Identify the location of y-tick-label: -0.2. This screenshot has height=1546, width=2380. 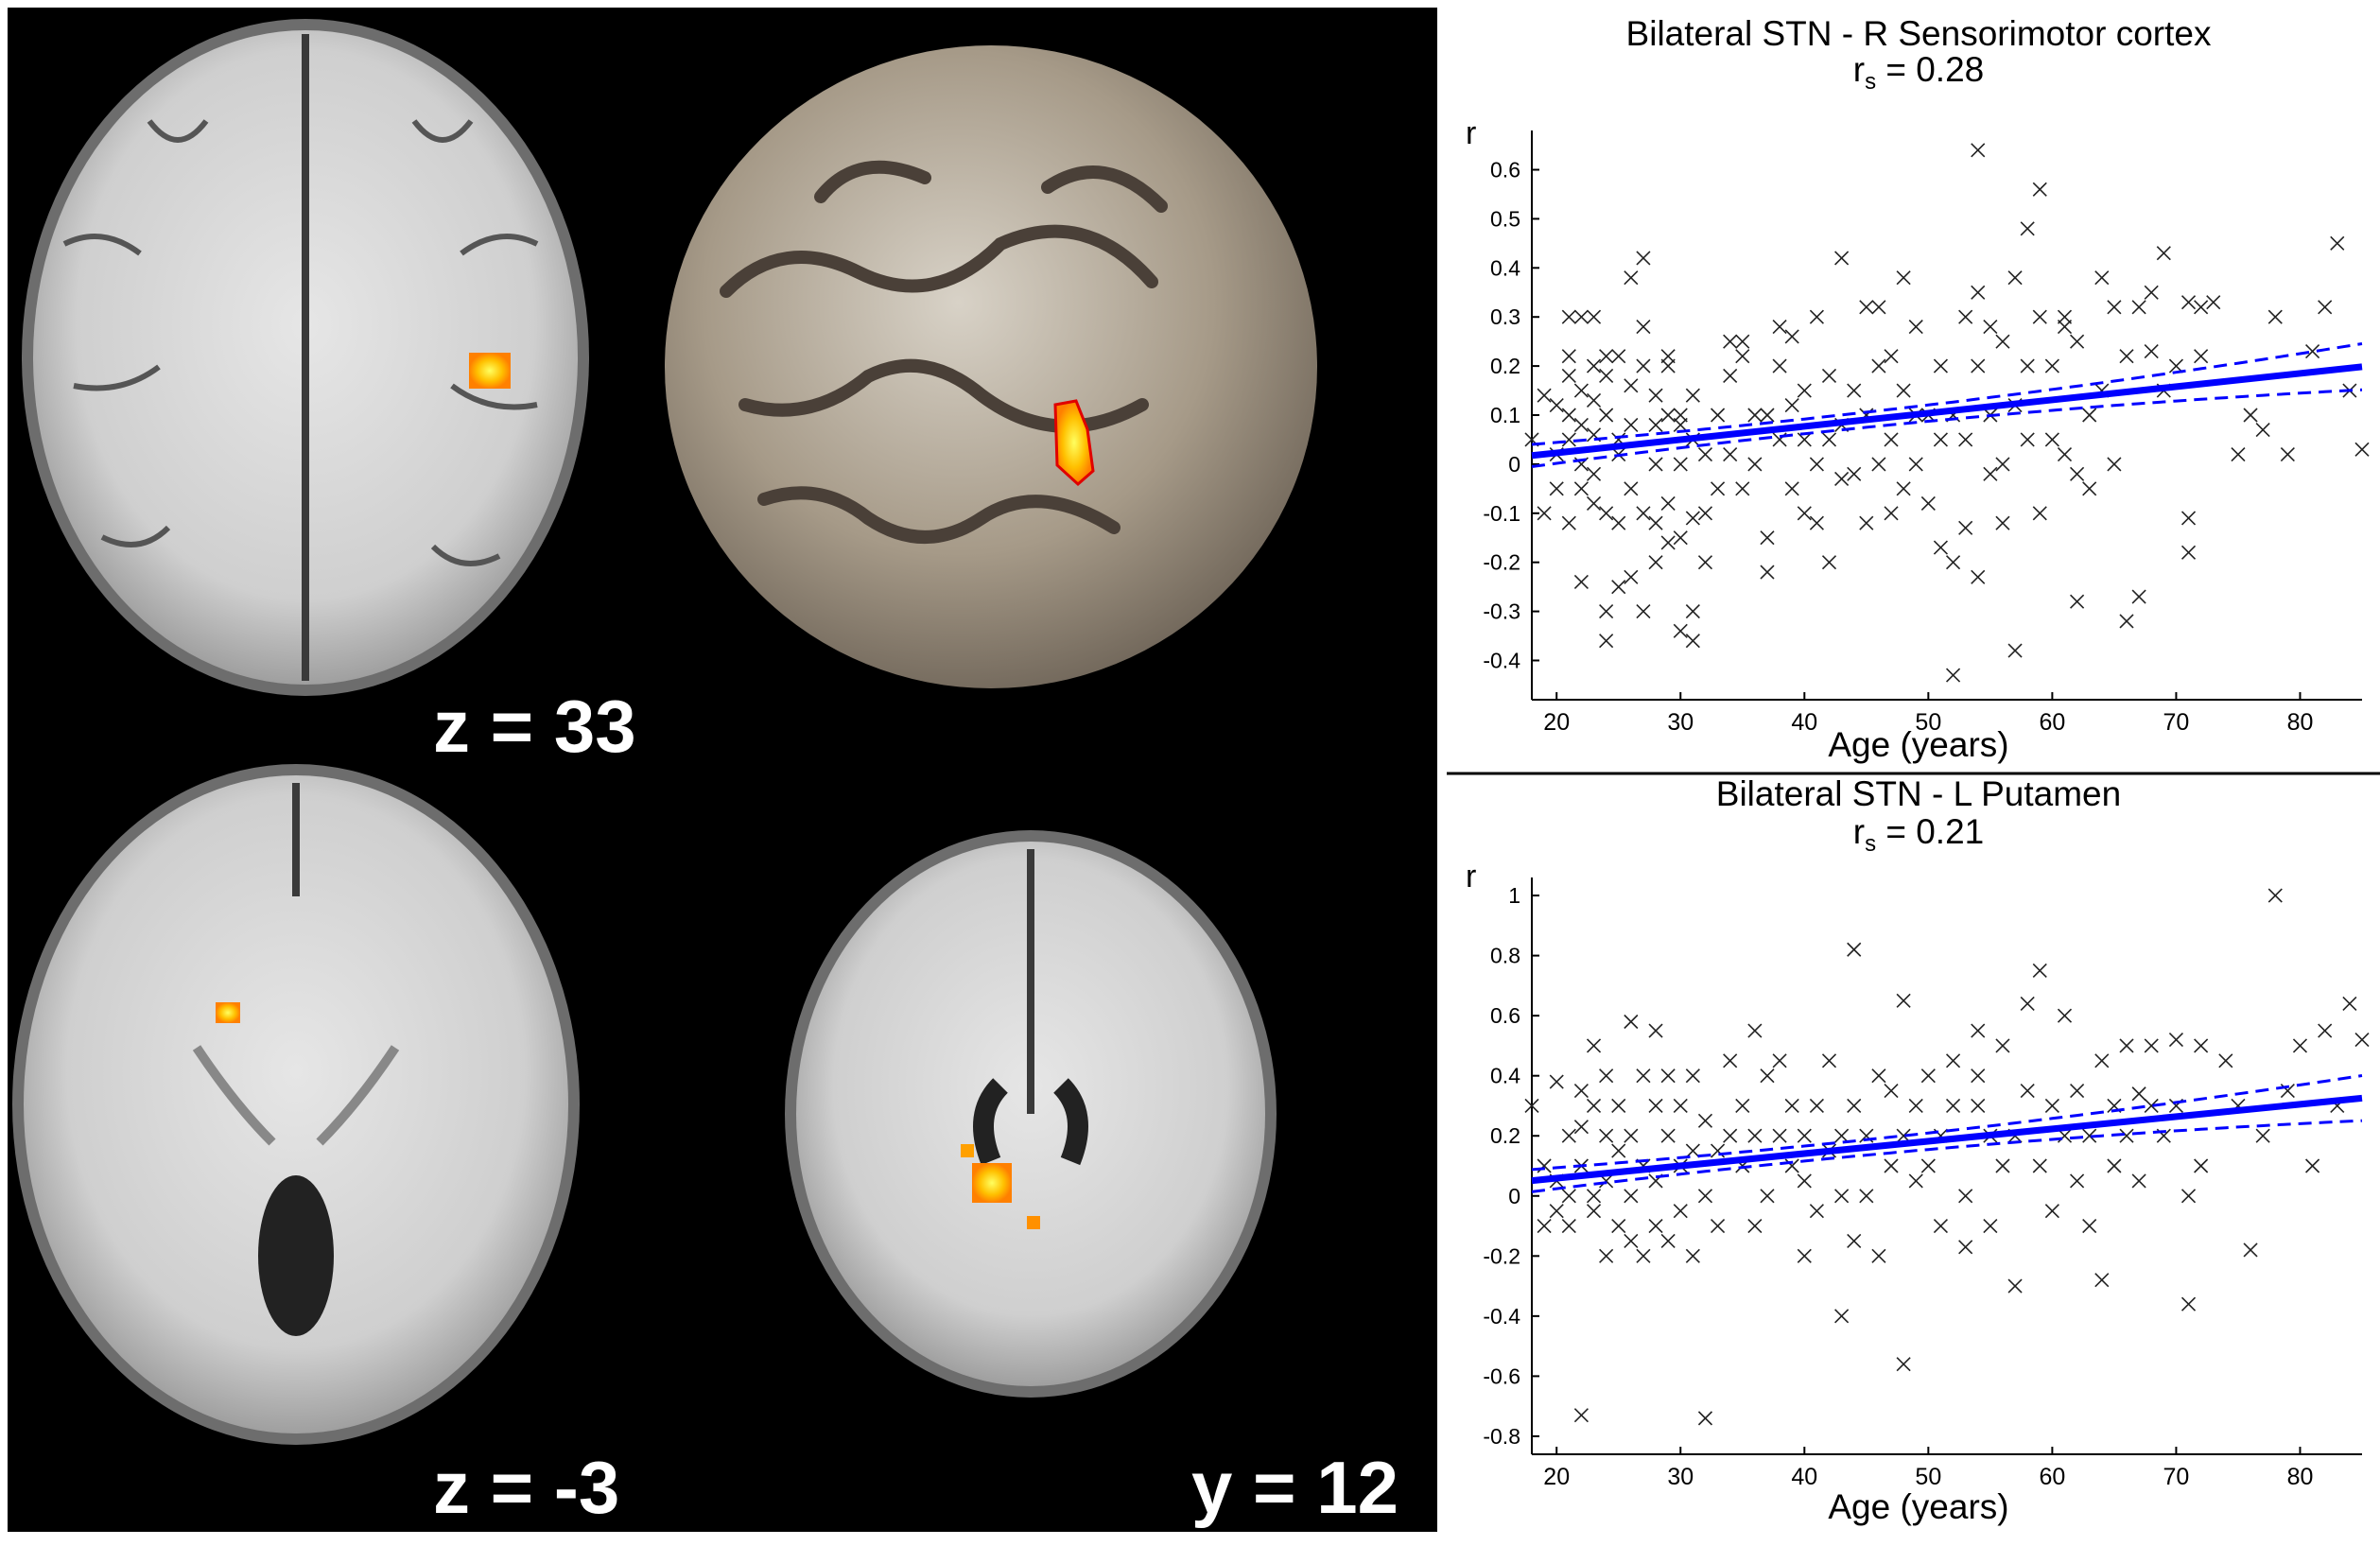
(1501, 562).